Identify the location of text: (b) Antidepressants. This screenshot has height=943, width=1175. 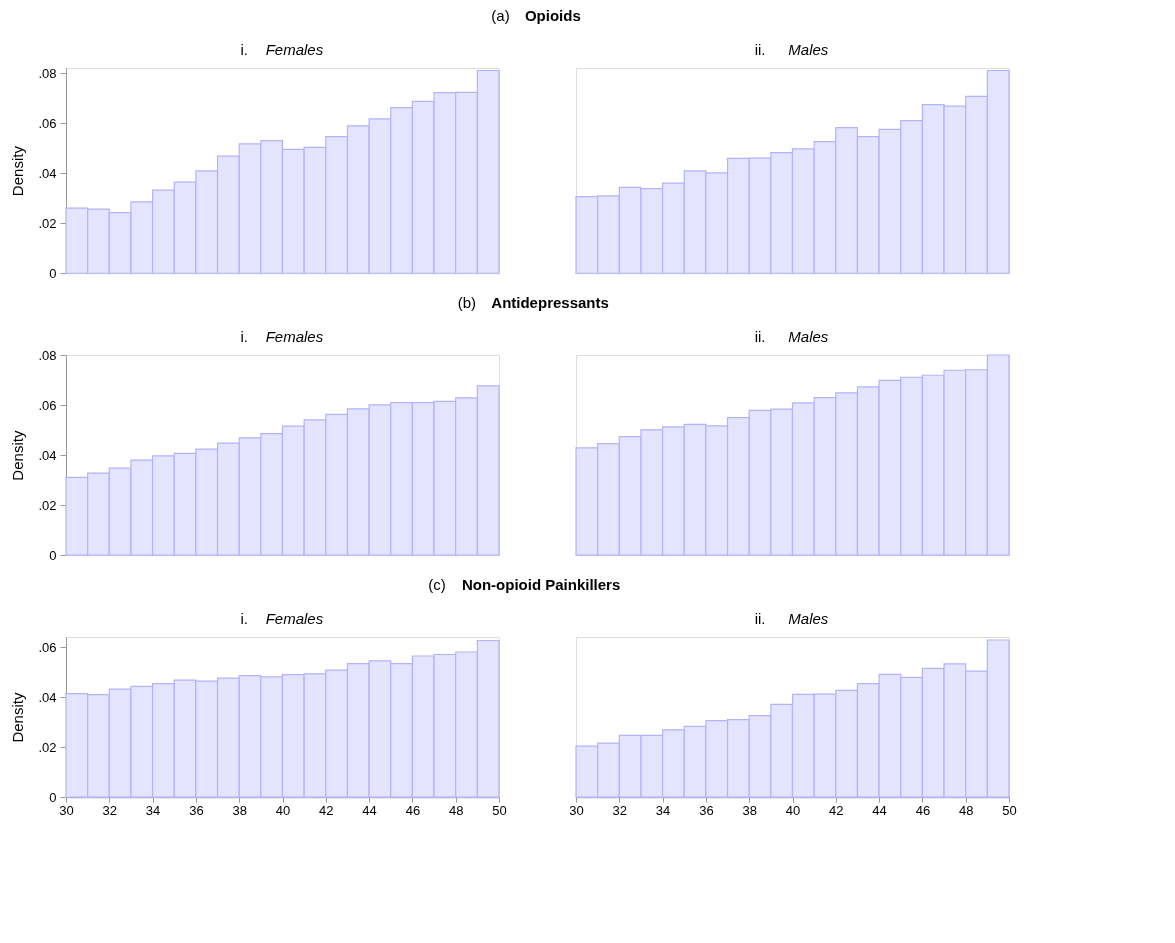
(533, 302).